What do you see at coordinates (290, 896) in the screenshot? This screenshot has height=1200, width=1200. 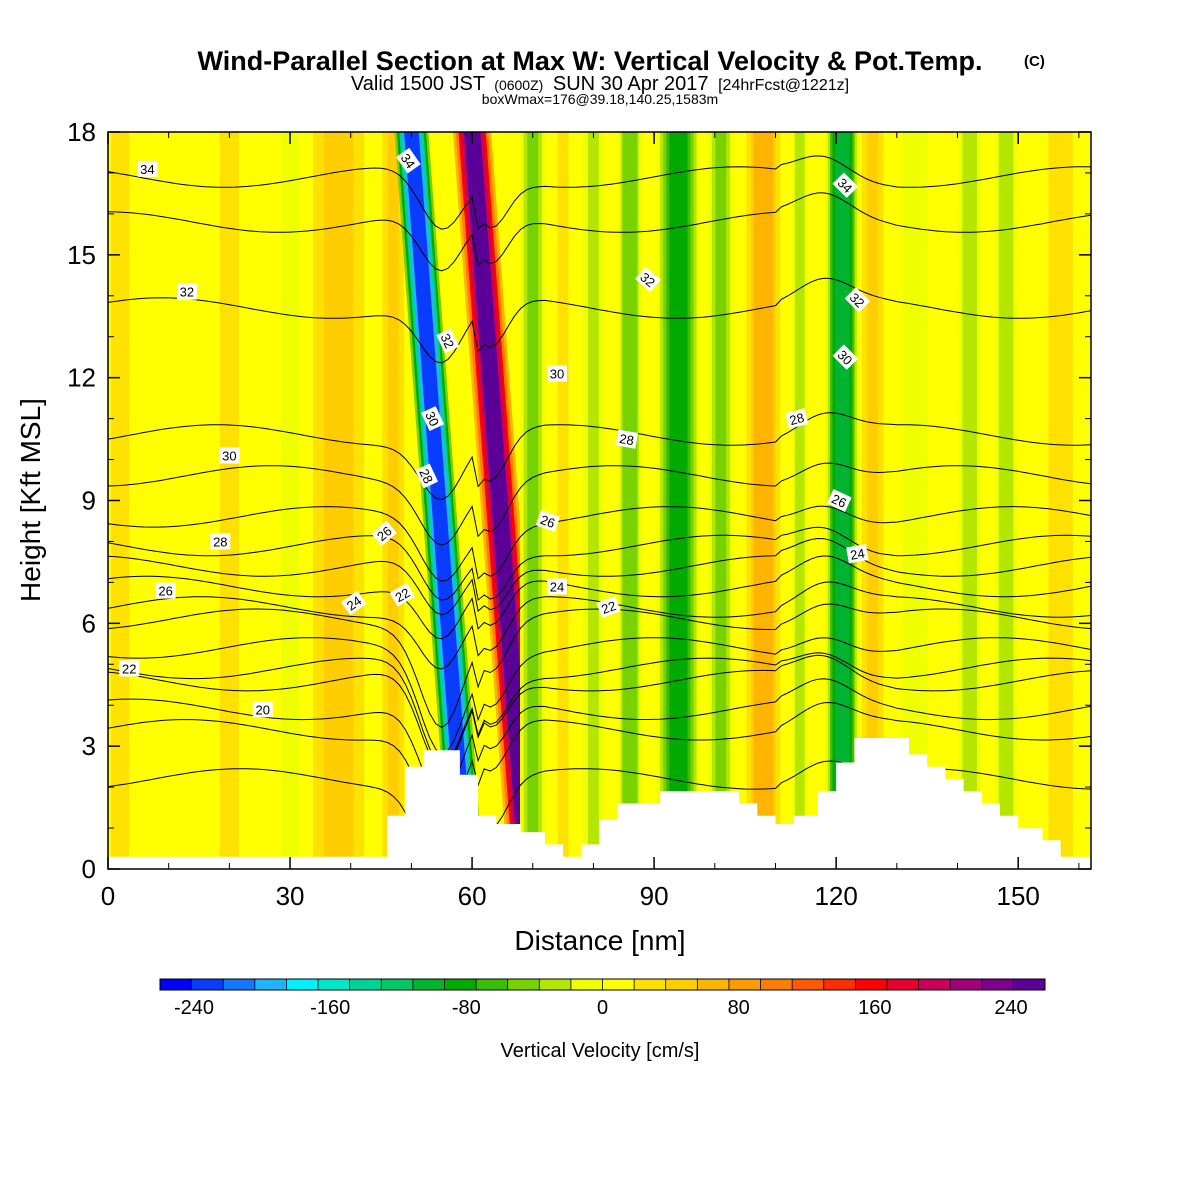 I see `x-tick-label: 30` at bounding box center [290, 896].